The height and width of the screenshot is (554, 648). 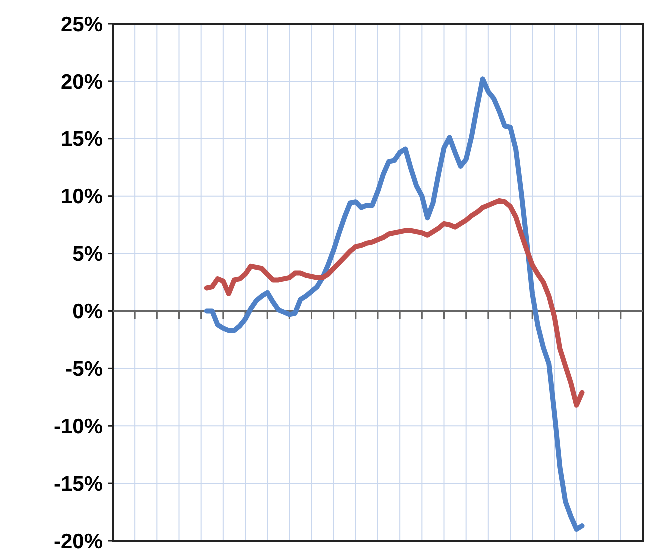 What do you see at coordinates (79, 542) in the screenshot?
I see `y-tick-label: -20%` at bounding box center [79, 542].